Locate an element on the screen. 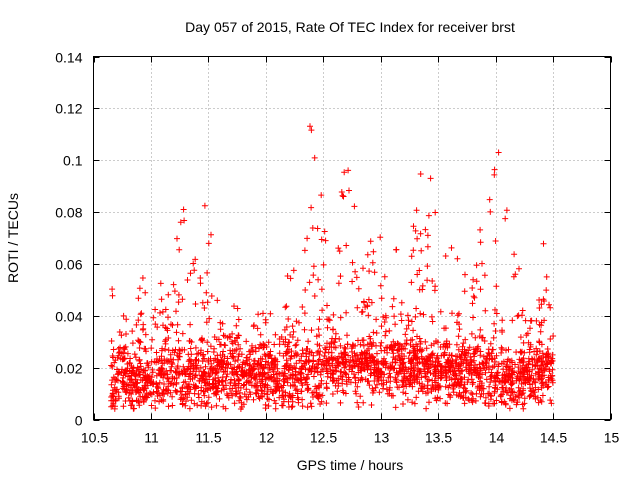  y-tick-label: 0.12 is located at coordinates (68, 109).